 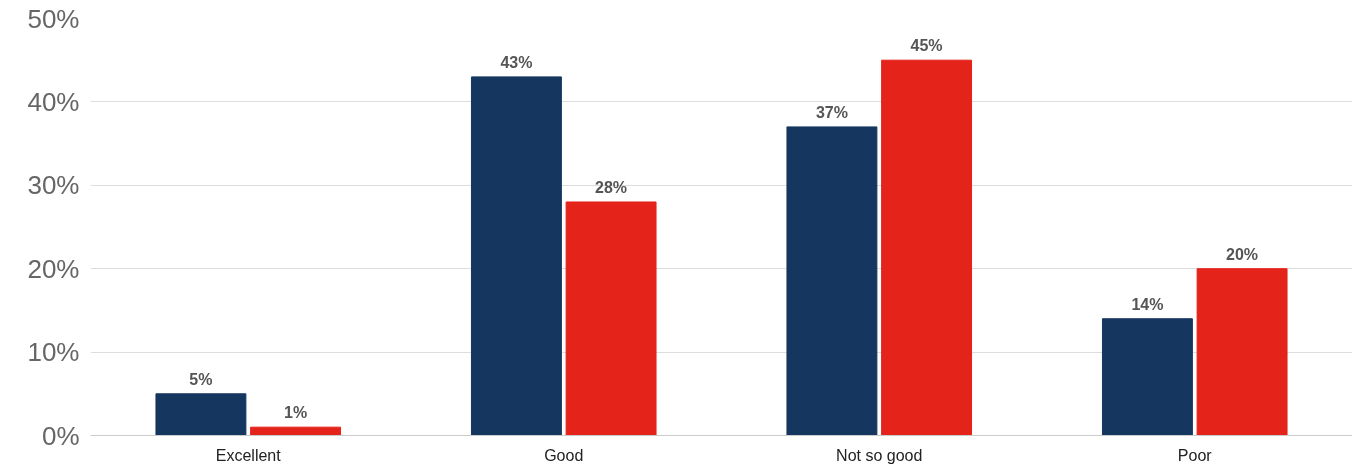 I want to click on data-label: 43%, so click(x=516, y=62).